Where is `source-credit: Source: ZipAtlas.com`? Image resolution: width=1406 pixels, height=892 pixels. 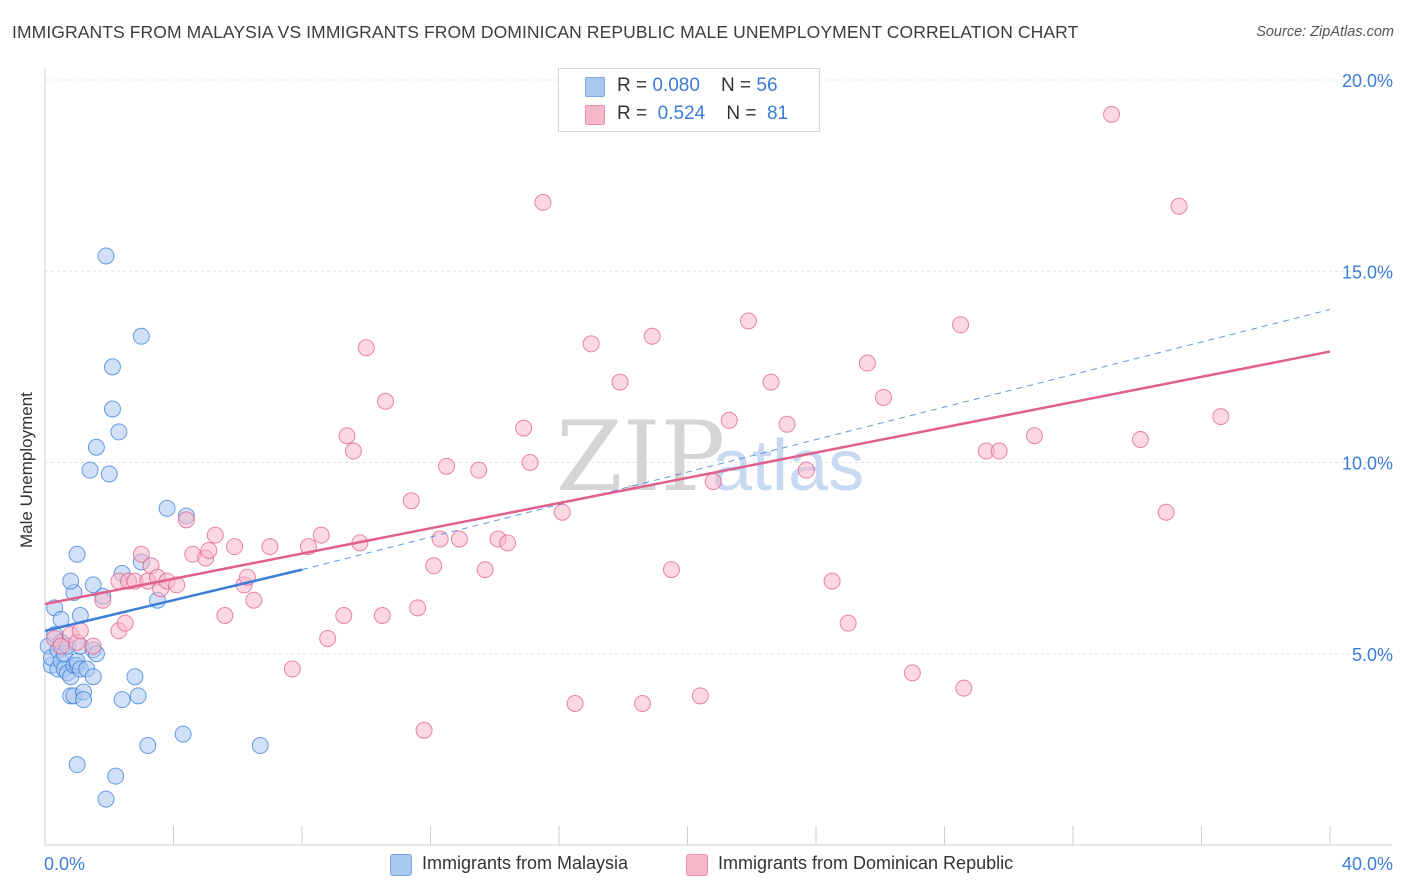
source-credit: Source: ZipAtlas.com is located at coordinates (1325, 32).